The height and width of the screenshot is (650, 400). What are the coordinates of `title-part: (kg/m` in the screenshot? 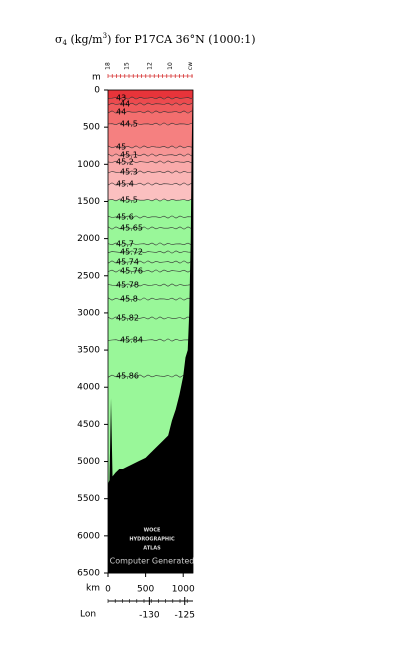 It's located at (85, 39).